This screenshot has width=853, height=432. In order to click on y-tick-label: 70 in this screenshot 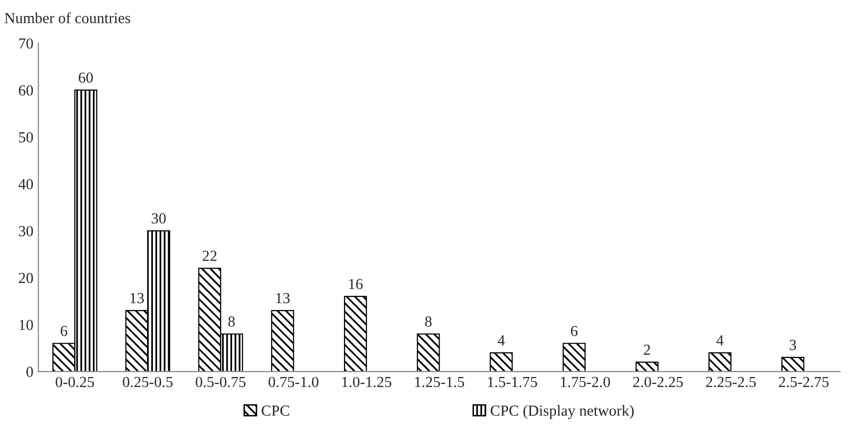, I will do `click(26, 43)`.